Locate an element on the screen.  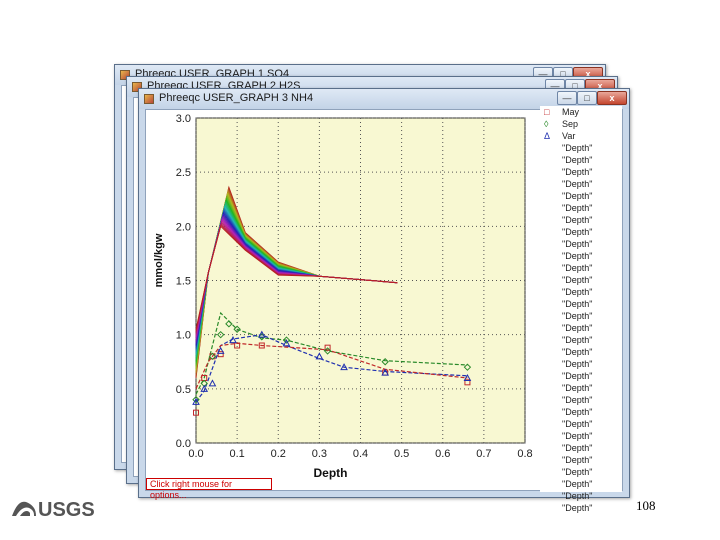
legend-swatch: □ is located at coordinates (547, 112).